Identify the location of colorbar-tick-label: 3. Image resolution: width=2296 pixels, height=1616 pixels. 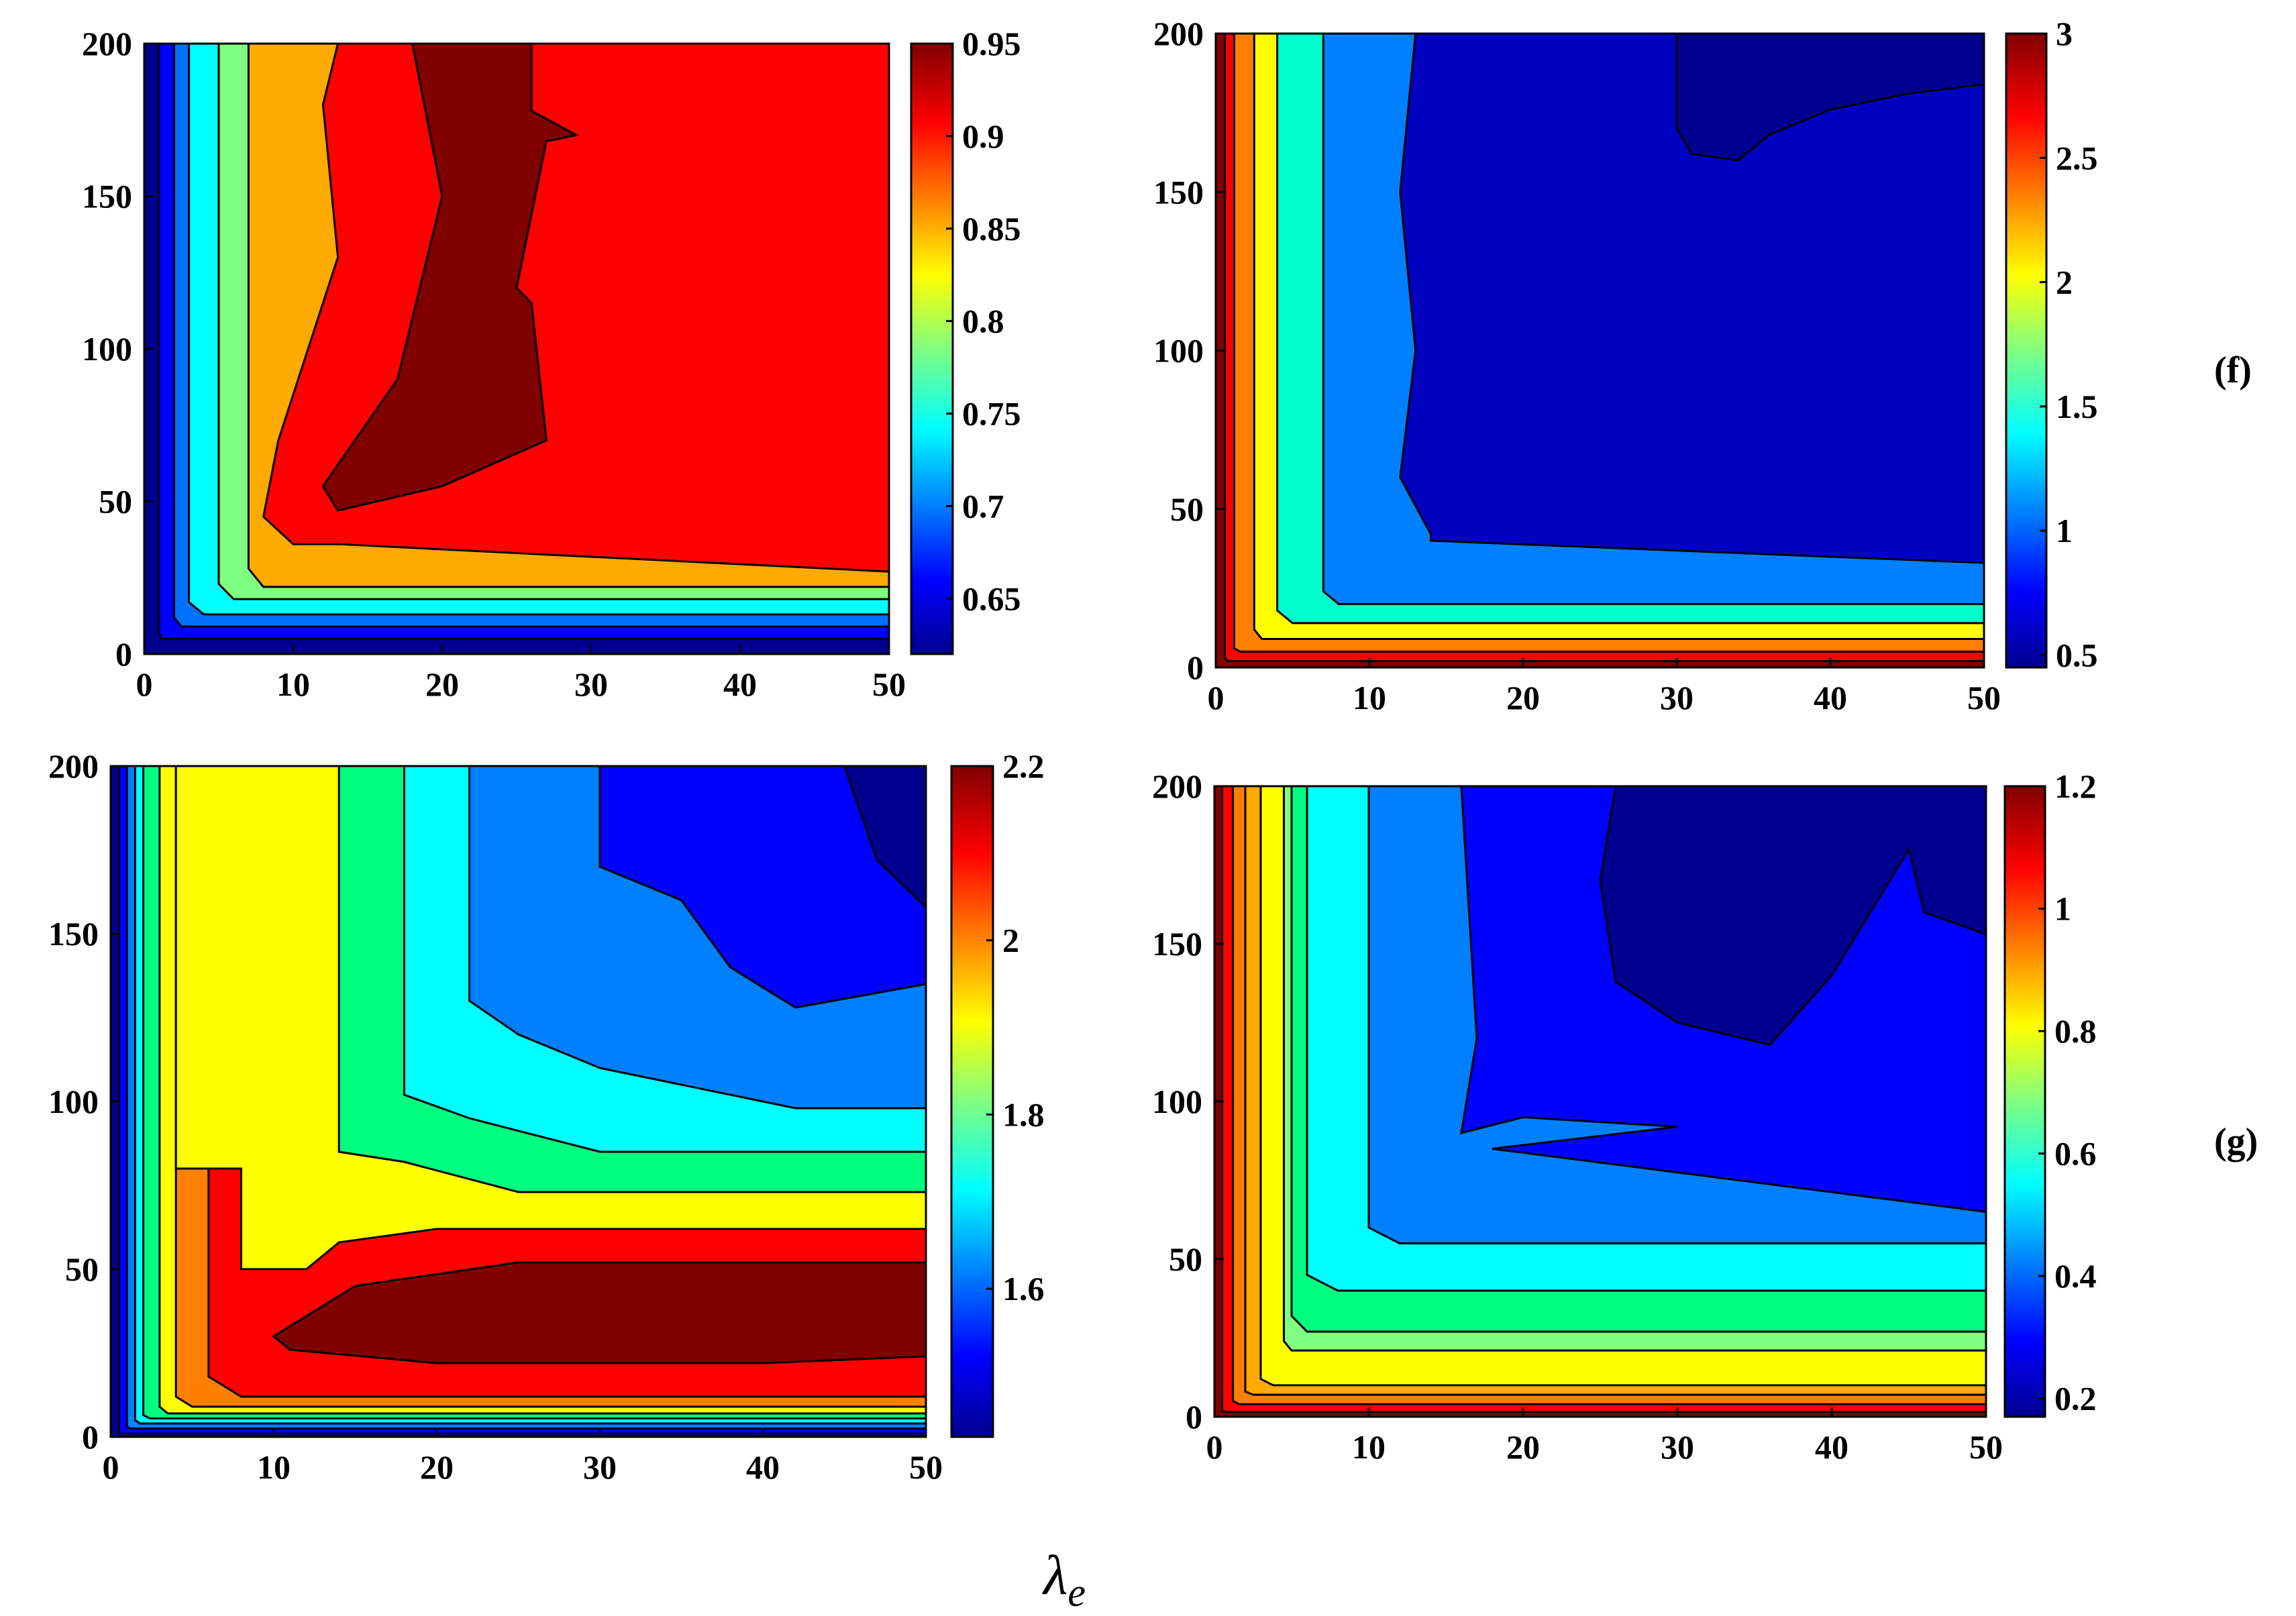
(2064, 33).